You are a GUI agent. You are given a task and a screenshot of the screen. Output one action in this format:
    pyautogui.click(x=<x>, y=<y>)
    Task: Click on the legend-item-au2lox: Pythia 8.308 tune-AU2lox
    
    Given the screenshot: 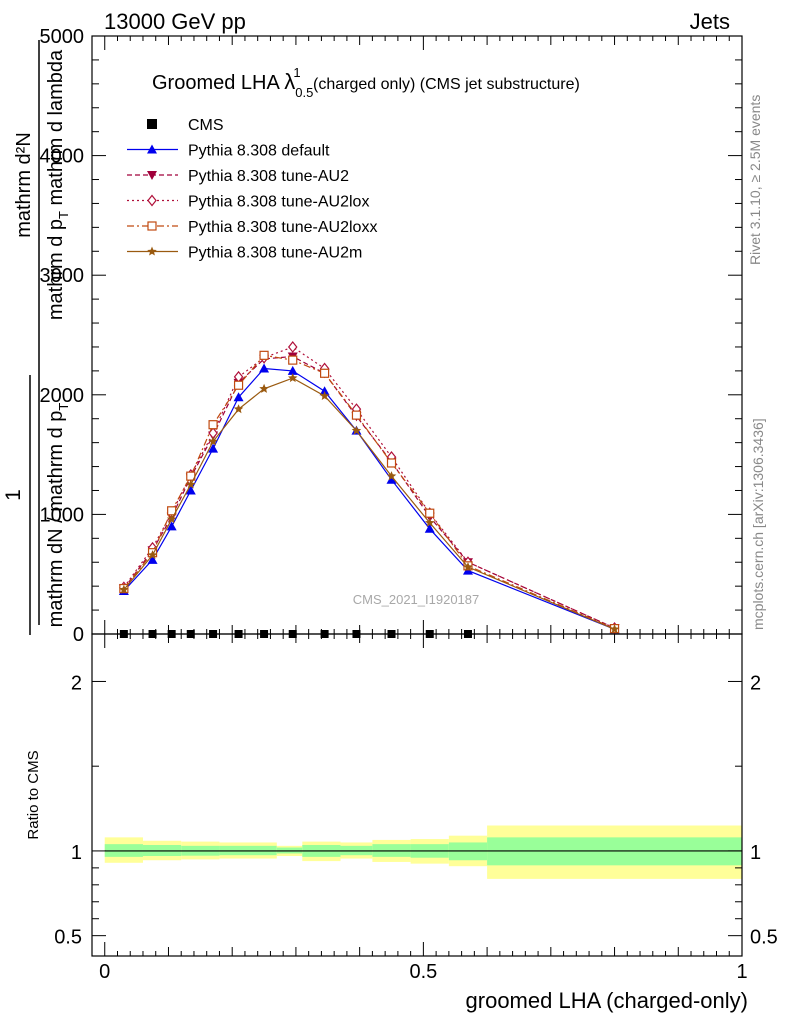 What is the action you would take?
    pyautogui.click(x=248, y=202)
    